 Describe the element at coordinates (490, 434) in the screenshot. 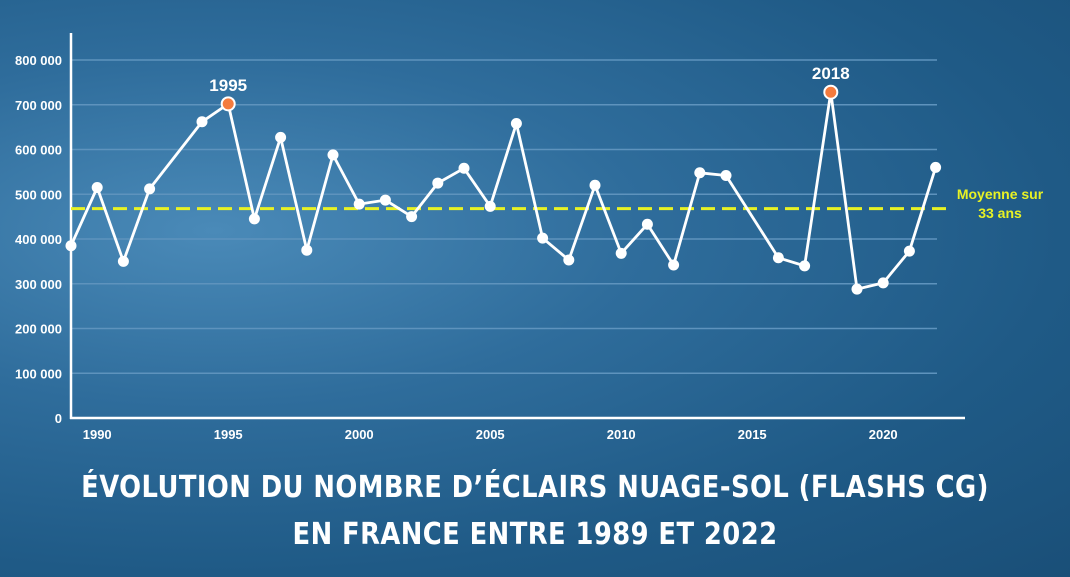

I see `x-tick-label: 2005` at that location.